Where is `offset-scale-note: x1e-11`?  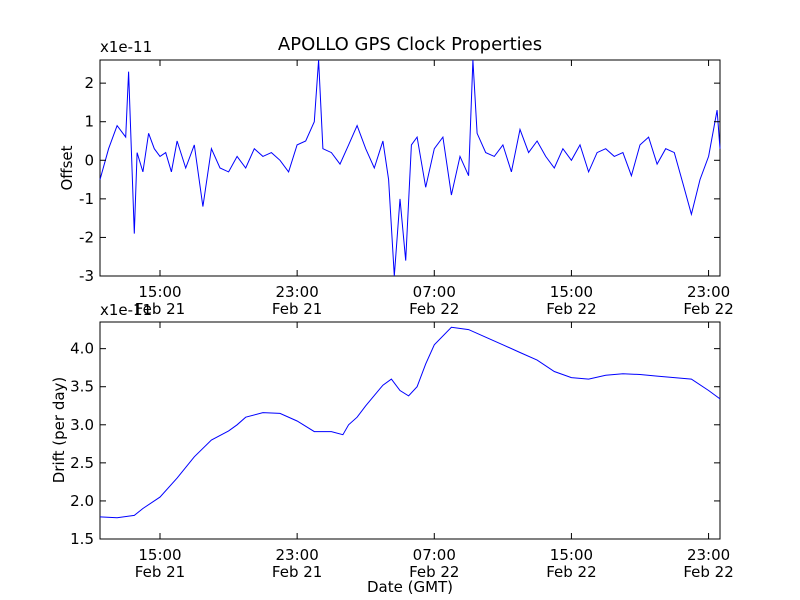 offset-scale-note: x1e-11 is located at coordinates (126, 47).